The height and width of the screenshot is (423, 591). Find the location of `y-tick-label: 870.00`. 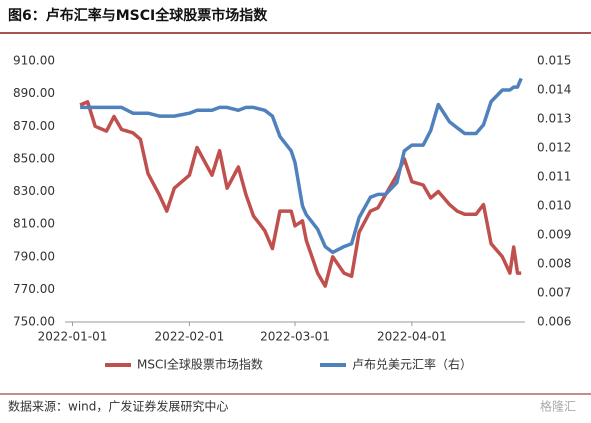

y-tick-label: 870.00 is located at coordinates (34, 126).